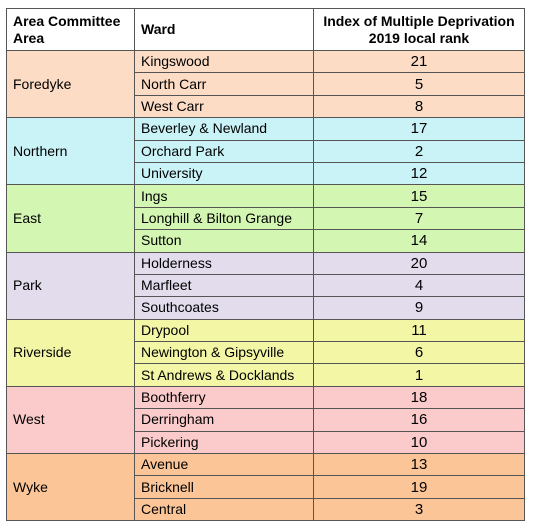 The image size is (533, 531). I want to click on rank-cell: 14, so click(419, 241).